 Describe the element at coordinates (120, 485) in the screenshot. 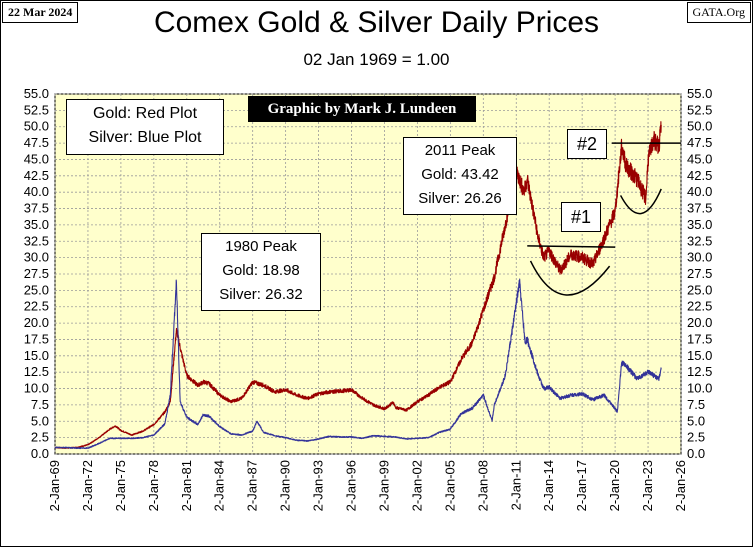

I see `x-tick-label: 2-Jan-75` at that location.